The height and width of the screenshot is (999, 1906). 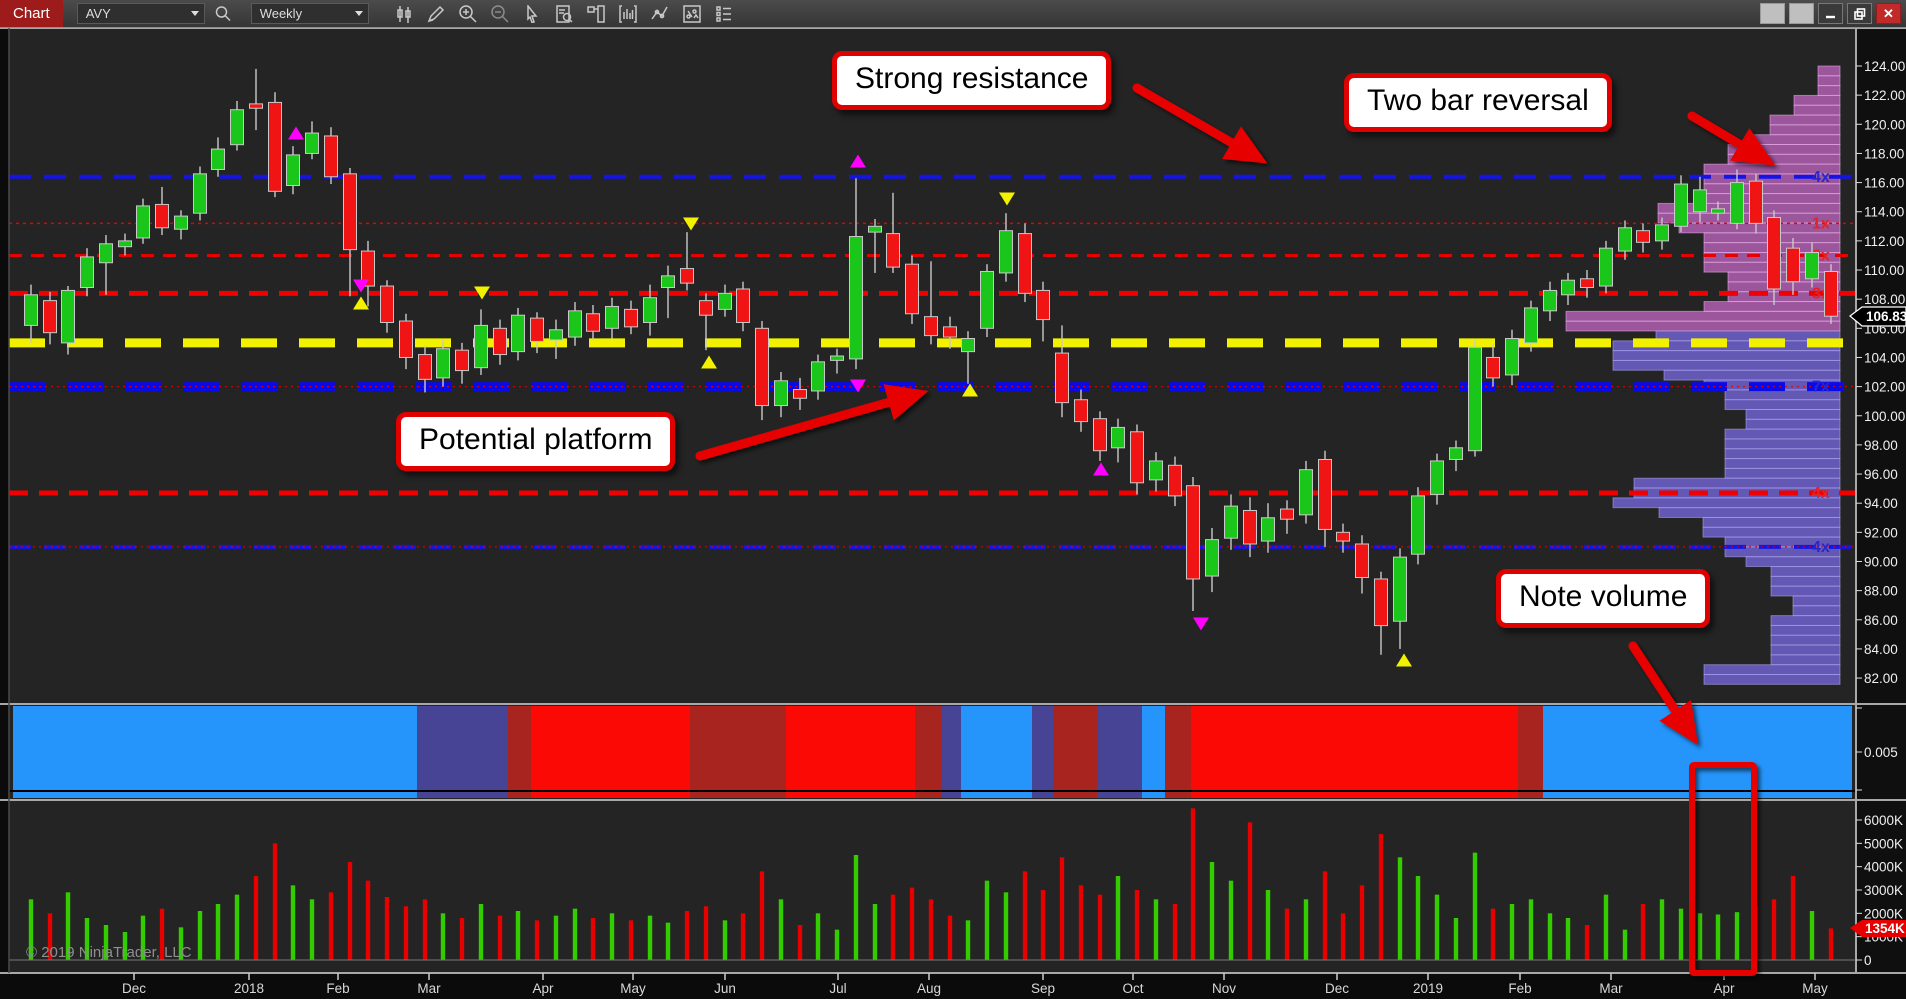 I want to click on time-tick-label: Sep, so click(x=1043, y=988).